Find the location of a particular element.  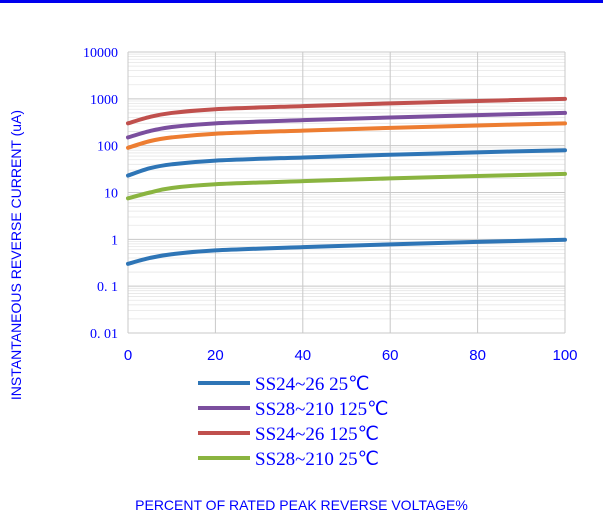

legend-label: SS28~210 125℃ is located at coordinates (322, 409).